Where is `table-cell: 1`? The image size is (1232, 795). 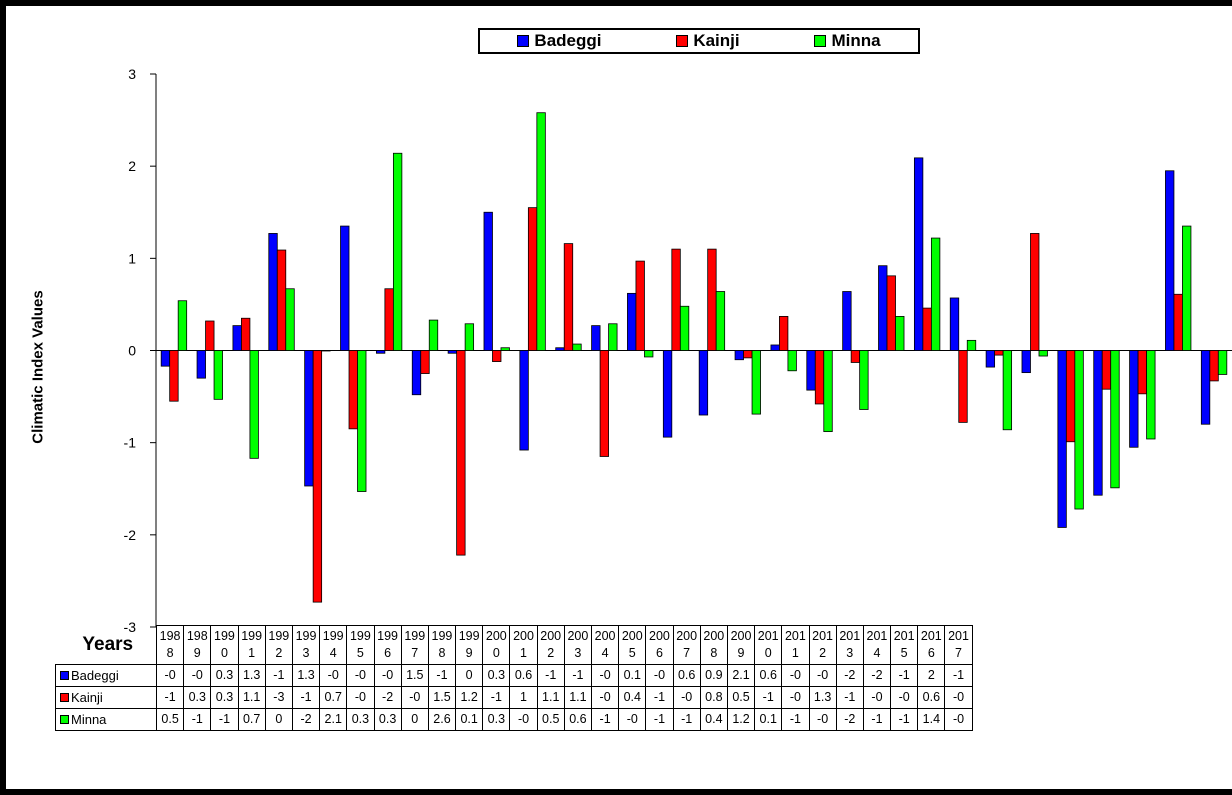
table-cell: 1 is located at coordinates (523, 697).